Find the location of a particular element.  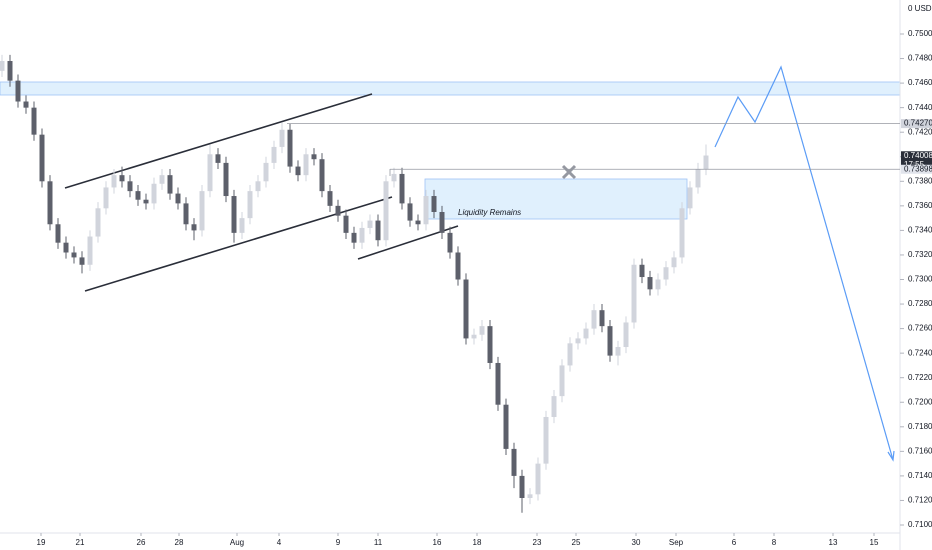

x-tick-label: 30 is located at coordinates (636, 542).